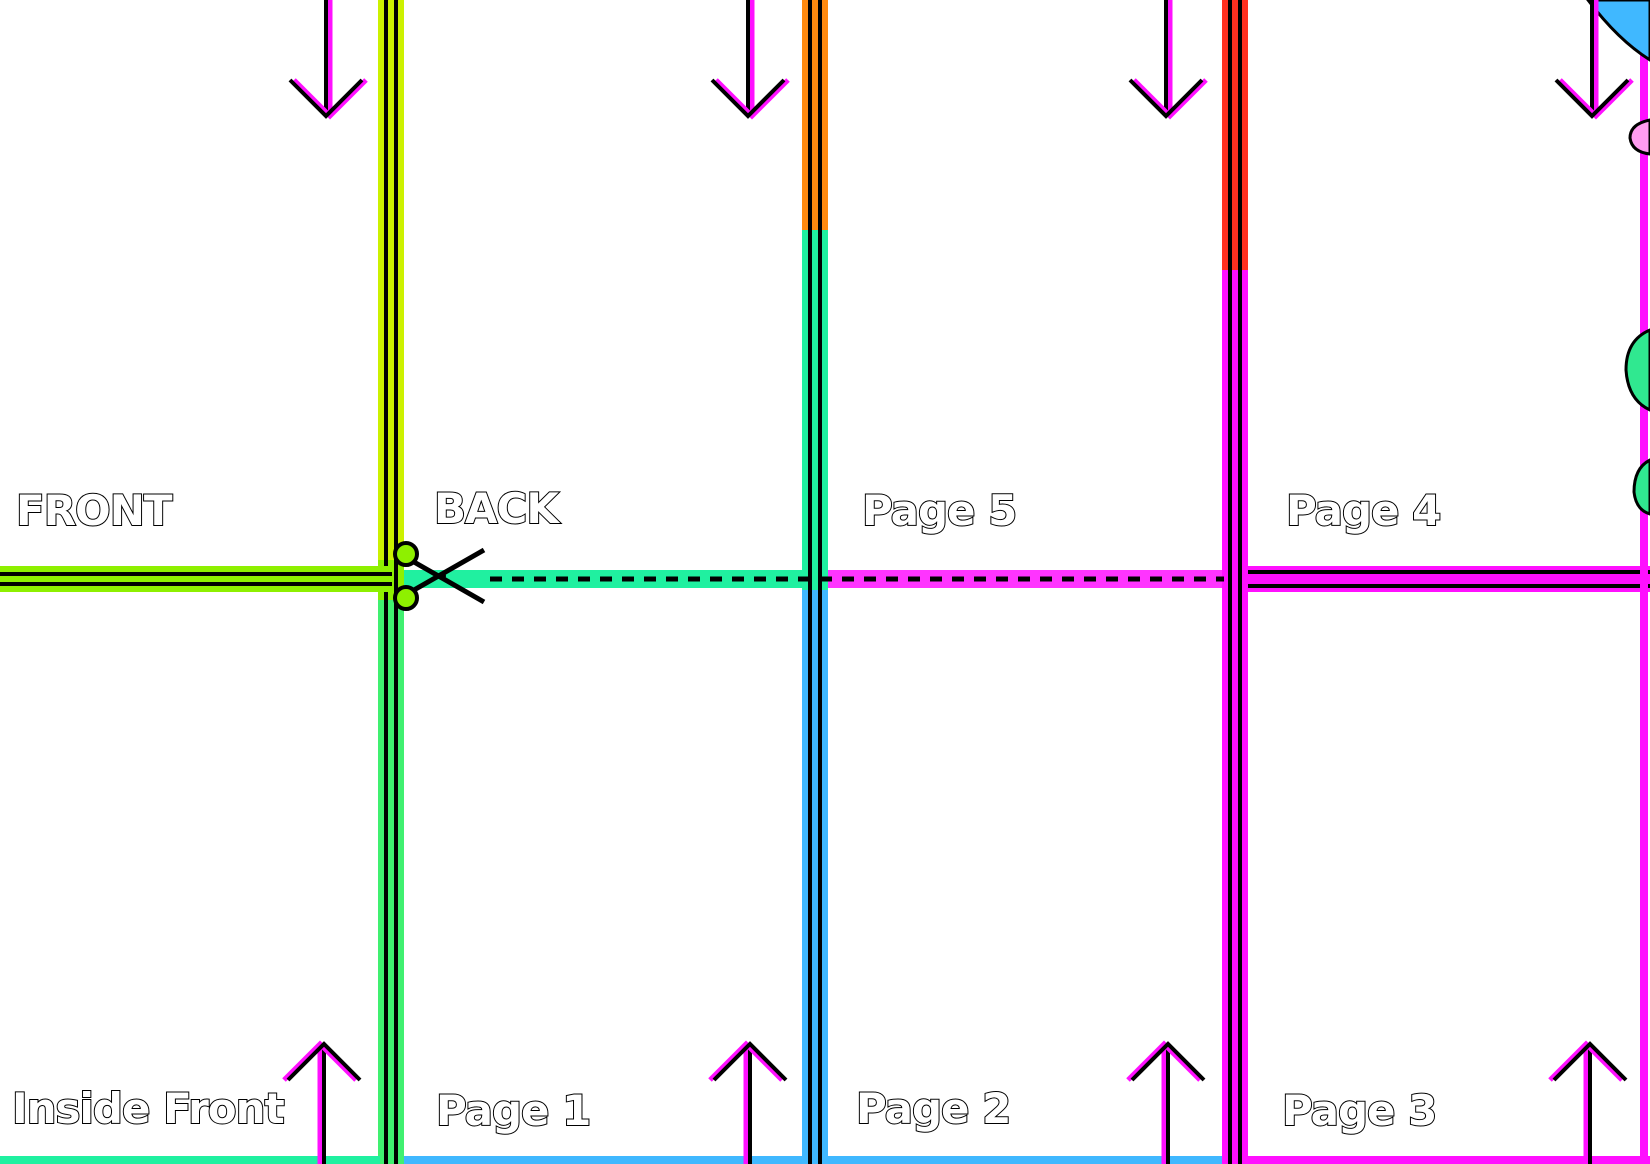 The height and width of the screenshot is (1164, 1650). What do you see at coordinates (196, 579) in the screenshot?
I see `fold-line-horizontal-left` at bounding box center [196, 579].